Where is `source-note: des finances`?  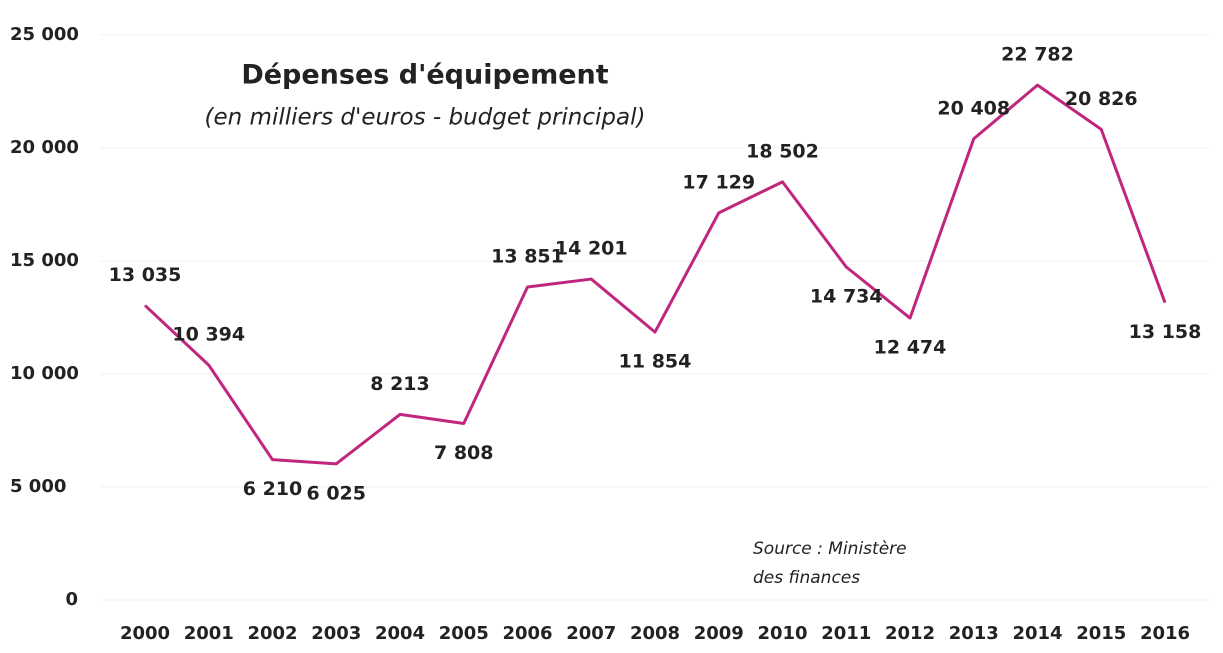 source-note: des finances is located at coordinates (806, 578).